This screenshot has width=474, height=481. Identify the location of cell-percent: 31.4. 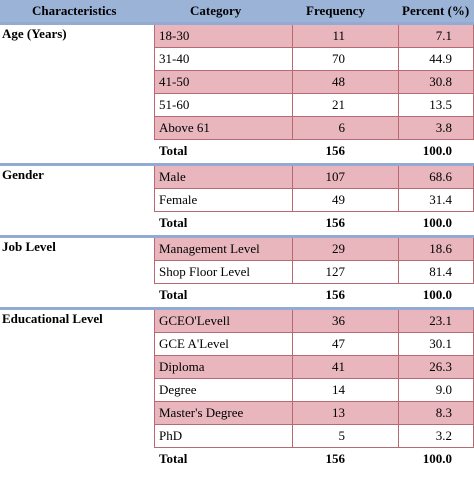
(440, 199).